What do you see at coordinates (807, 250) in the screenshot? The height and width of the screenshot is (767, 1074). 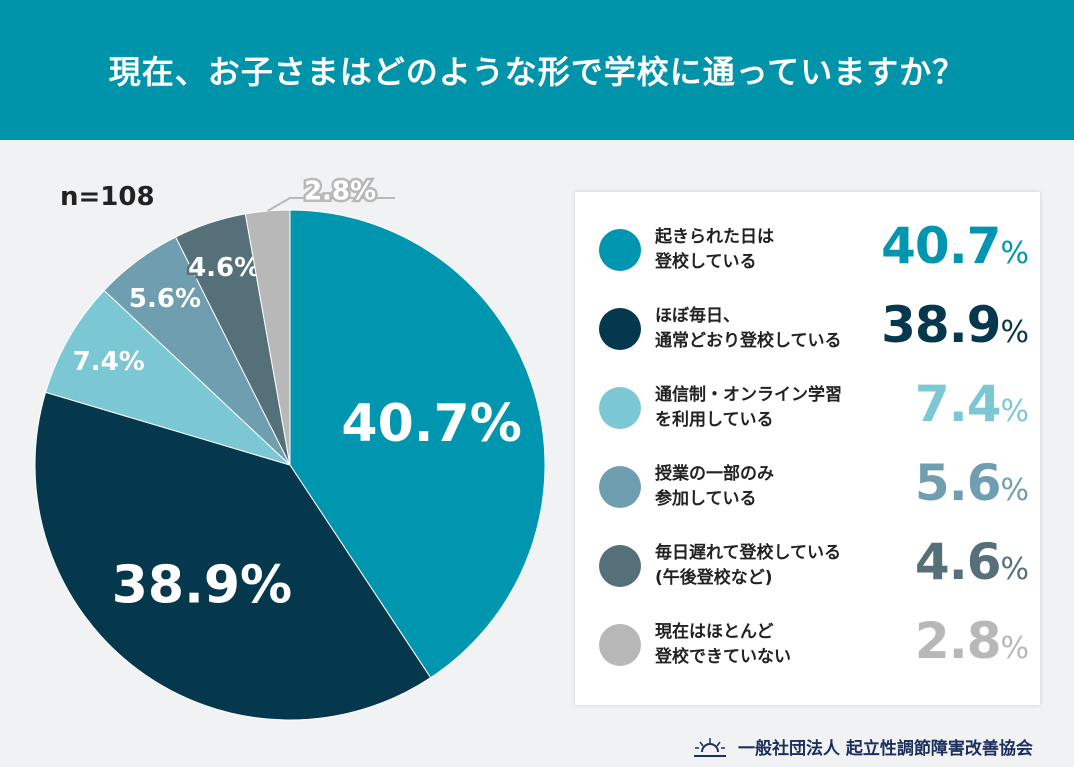 I see `legend-item: 起きられた日は 登校している 40.7%` at bounding box center [807, 250].